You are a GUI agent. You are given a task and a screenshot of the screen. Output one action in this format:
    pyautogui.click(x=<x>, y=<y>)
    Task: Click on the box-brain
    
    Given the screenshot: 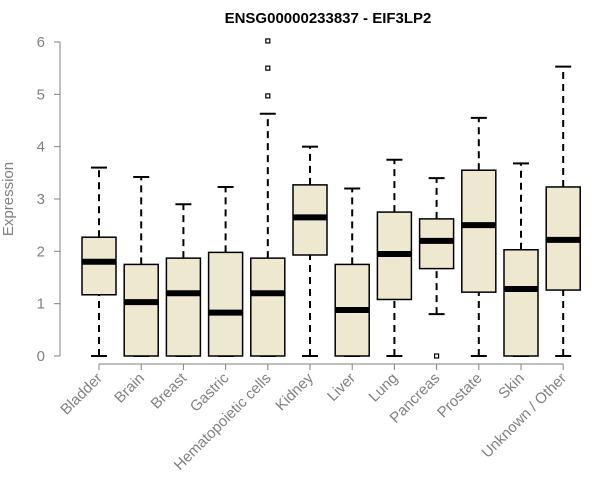 What is the action you would take?
    pyautogui.click(x=141, y=266)
    